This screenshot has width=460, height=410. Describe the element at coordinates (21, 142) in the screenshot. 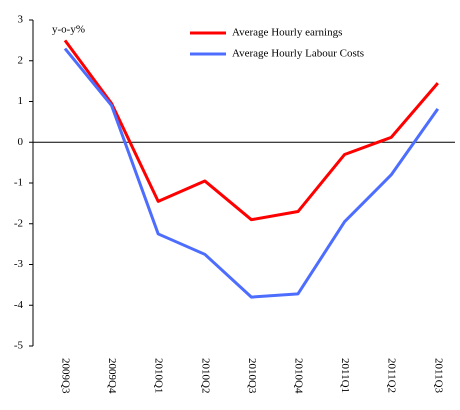

I see `y-tick-label: 0` at that location.